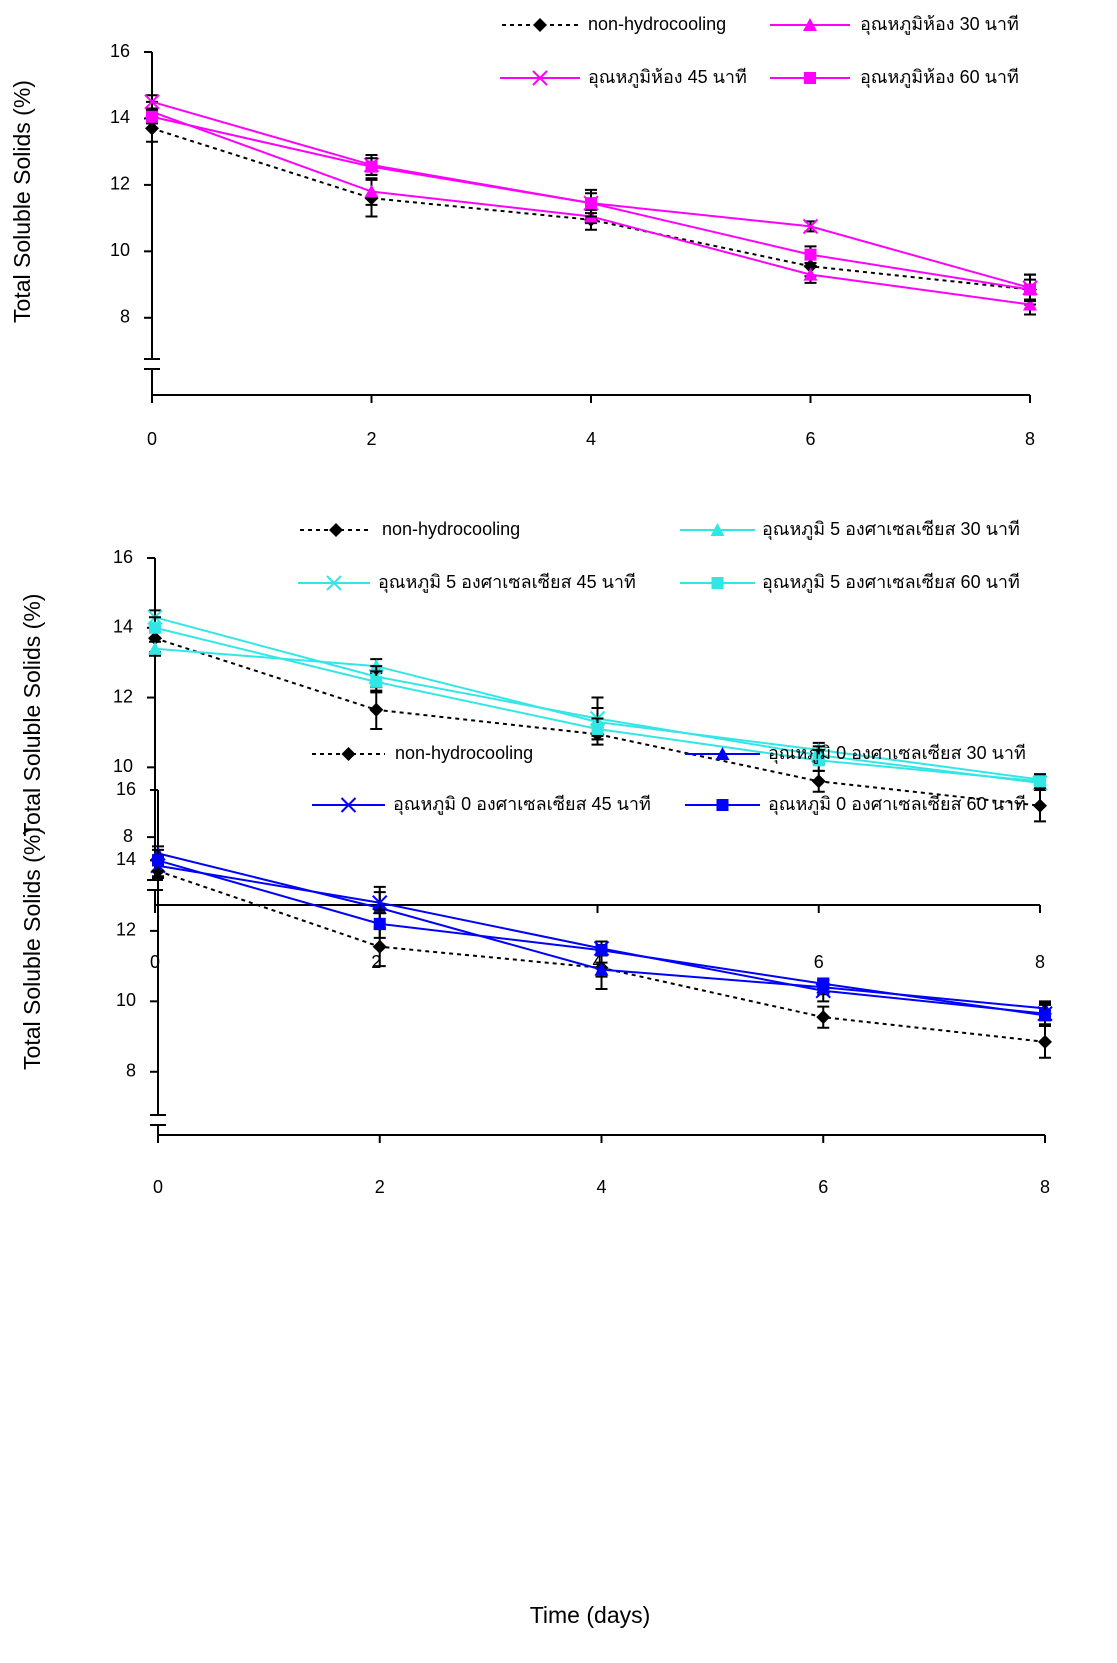 Image resolution: width=1117 pixels, height=1663 pixels. I want to click on legend-label: อุณหภูมิ 5 องศาเซลเซียส 45 นาที, so click(507, 582).